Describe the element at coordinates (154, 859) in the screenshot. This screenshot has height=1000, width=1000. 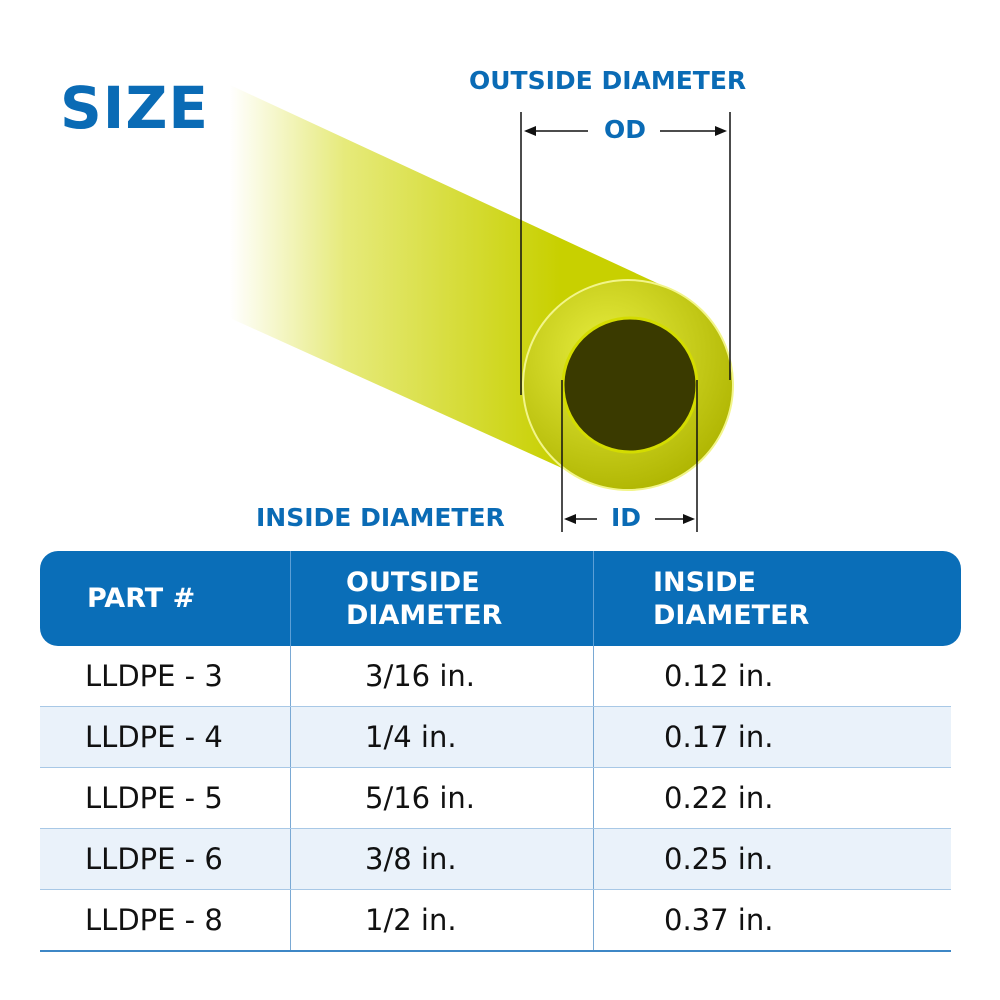
I see `cell-part: LLDPE - 6` at that location.